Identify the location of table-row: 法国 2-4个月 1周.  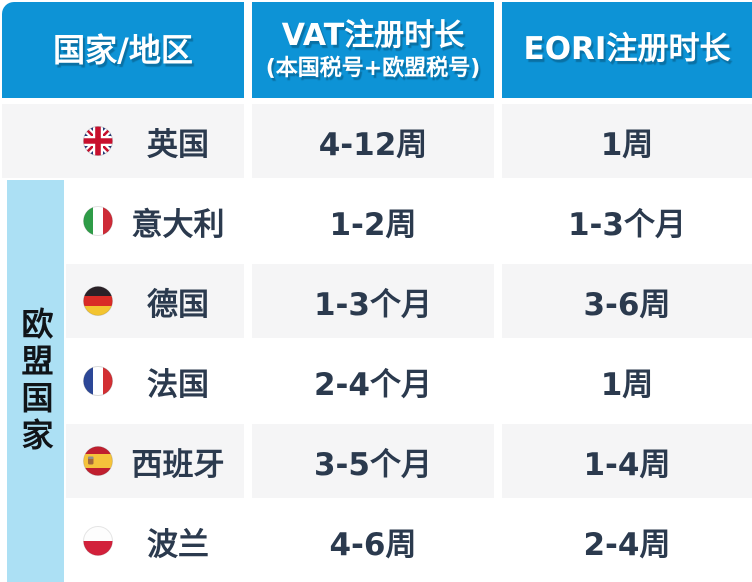
(376, 381).